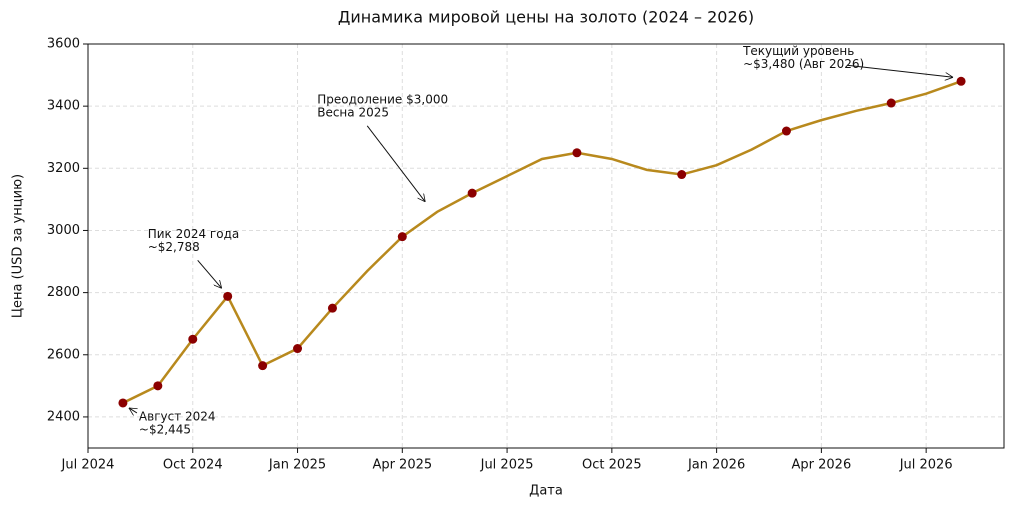  Describe the element at coordinates (63, 106) in the screenshot. I see `y-tick-label: 3400` at that location.